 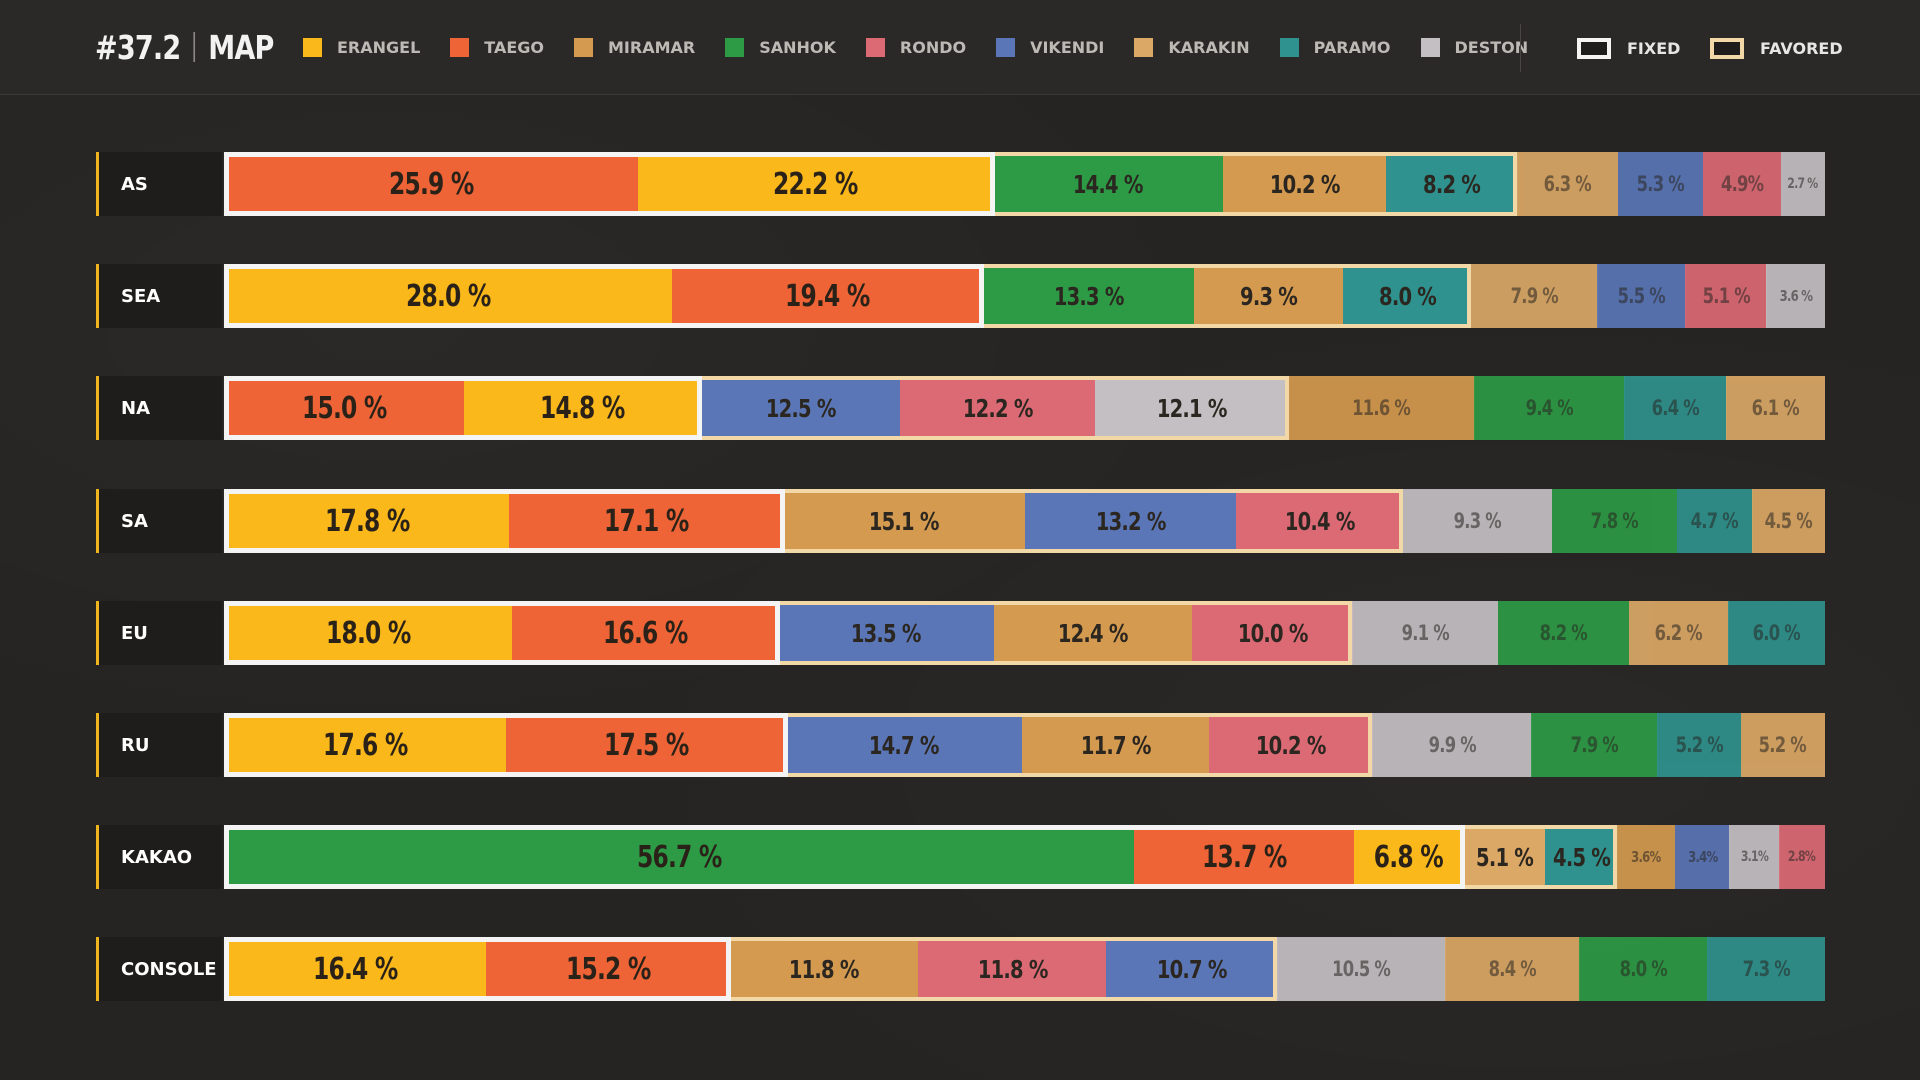 I want to click on segment-value-label: 7.8 %, so click(x=1614, y=521).